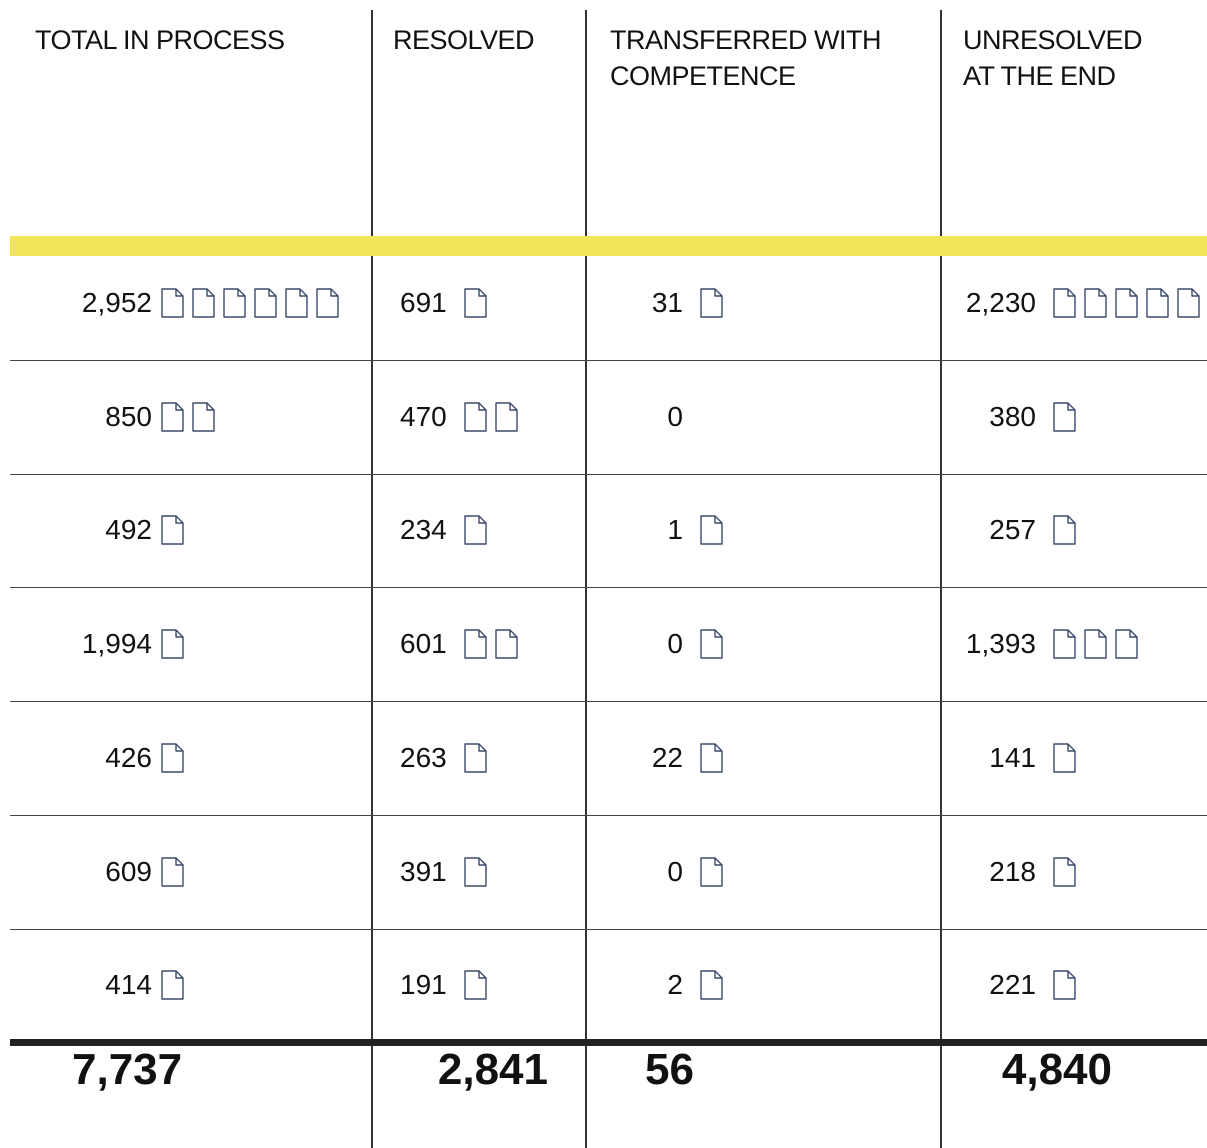  Describe the element at coordinates (423, 757) in the screenshot. I see `cell-value: 263` at that location.